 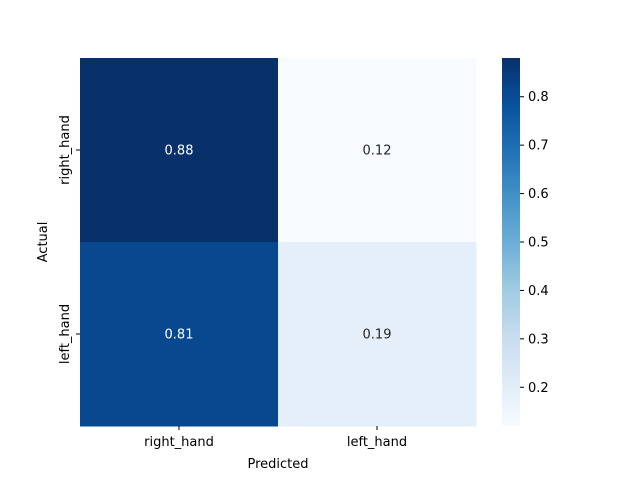 I want to click on heatmap-cell-left_hand-right_hand, so click(x=179, y=334).